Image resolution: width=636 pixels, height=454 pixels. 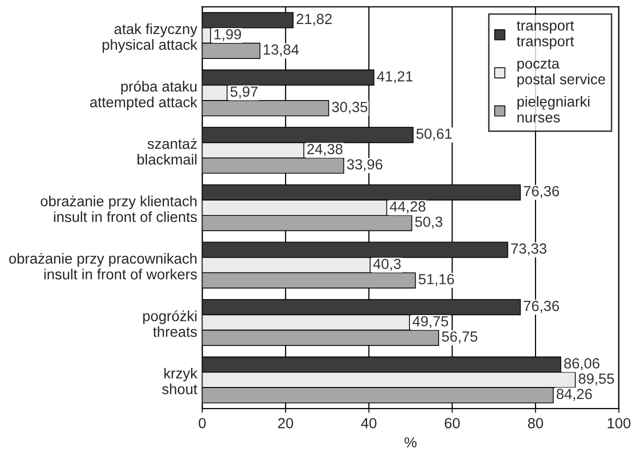 What do you see at coordinates (436, 280) in the screenshot?
I see `data-label: 51,16` at bounding box center [436, 280].